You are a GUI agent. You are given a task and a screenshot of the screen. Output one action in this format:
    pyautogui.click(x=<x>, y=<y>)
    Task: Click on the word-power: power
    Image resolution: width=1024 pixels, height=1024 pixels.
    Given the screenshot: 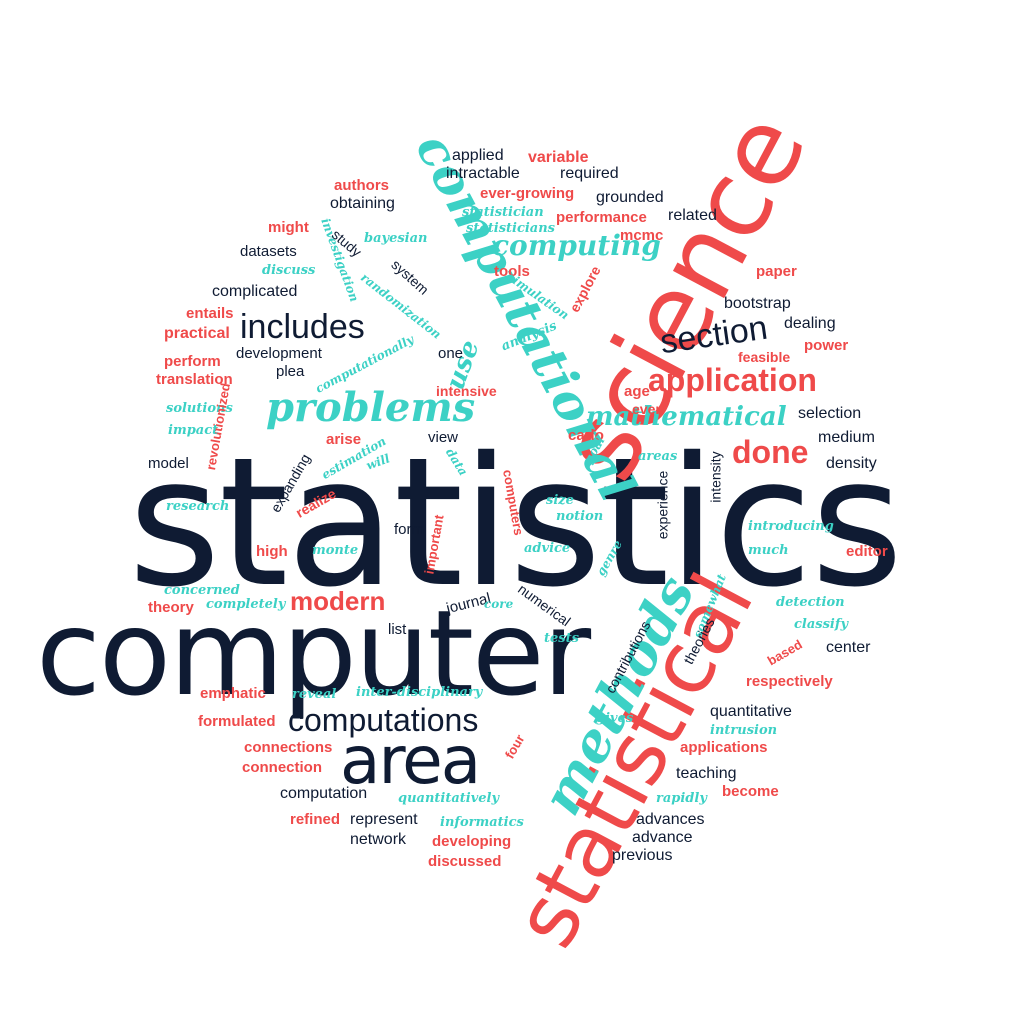 What is the action you would take?
    pyautogui.click(x=826, y=345)
    